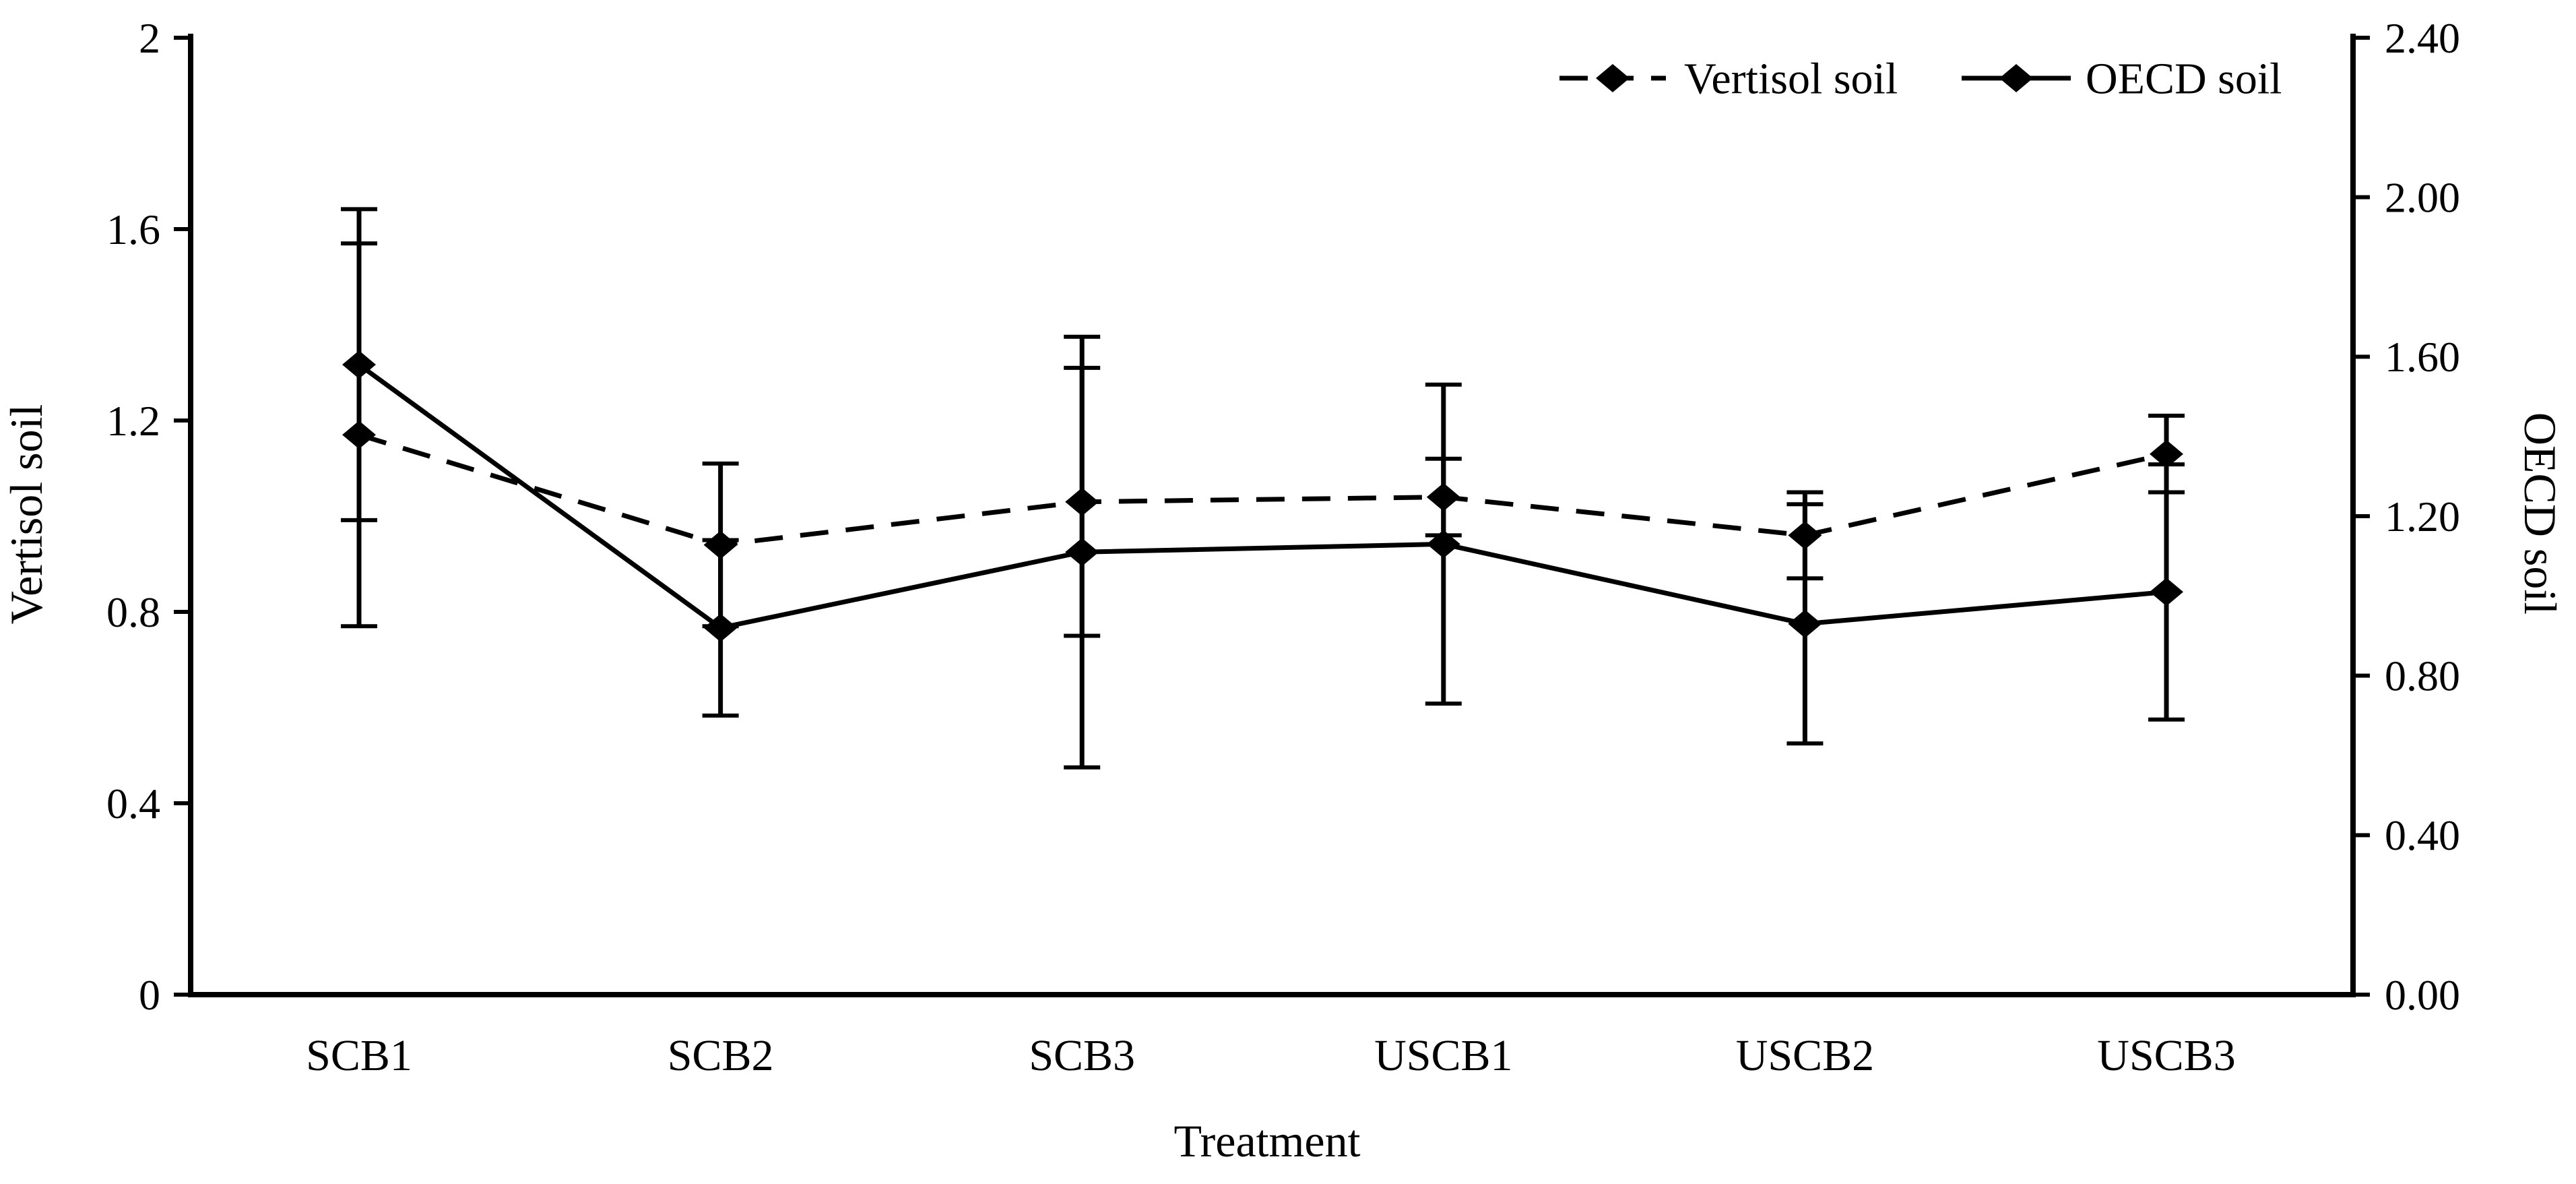 This screenshot has width=2576, height=1184. I want to click on legend-item-oecd-soil: OECD soil, so click(2122, 78).